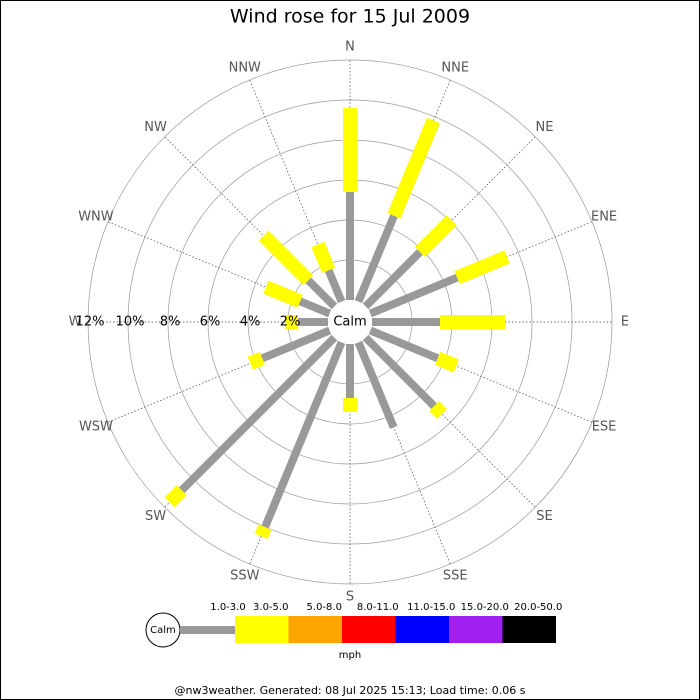 The image size is (700, 700). I want to click on direction-label: E, so click(625, 322).